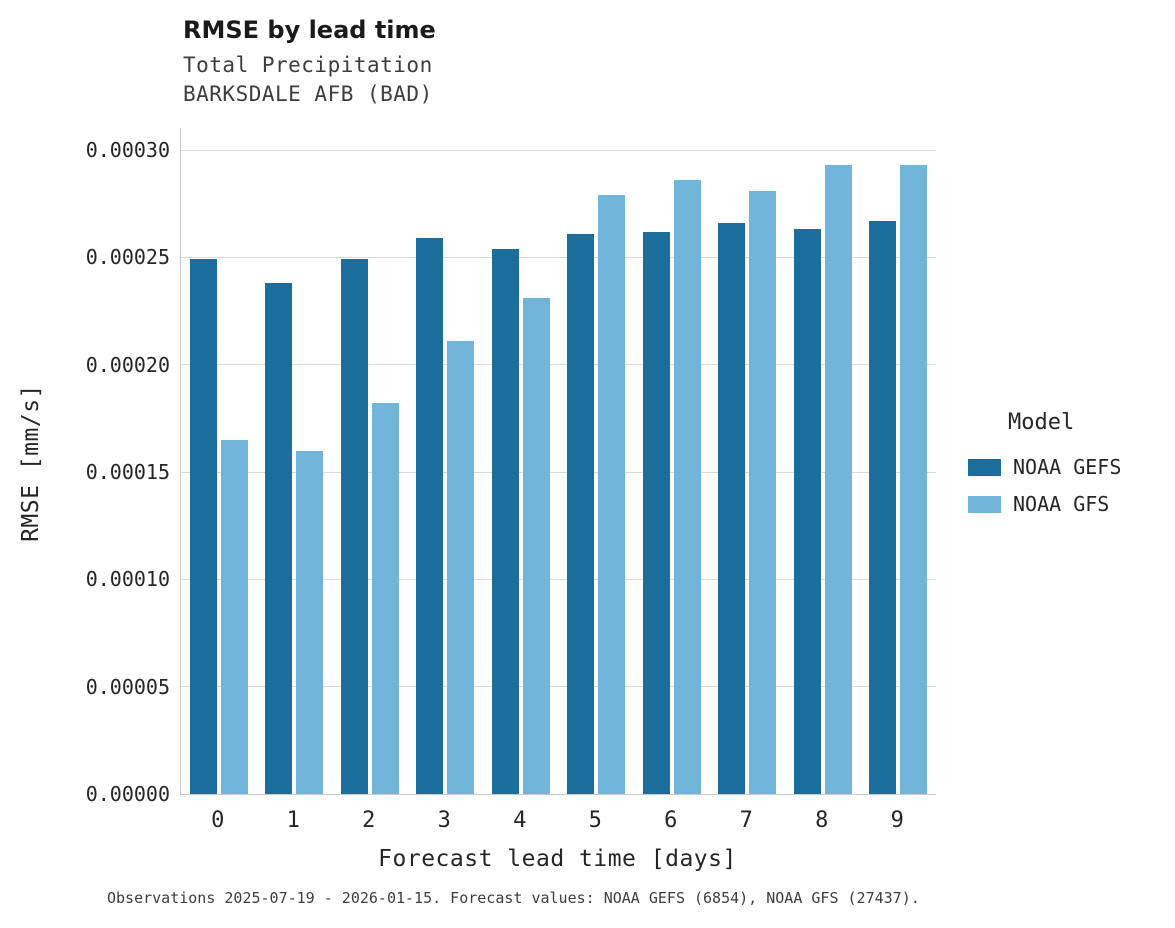 The height and width of the screenshot is (928, 1175). What do you see at coordinates (293, 820) in the screenshot?
I see `x-tick-label: 1` at bounding box center [293, 820].